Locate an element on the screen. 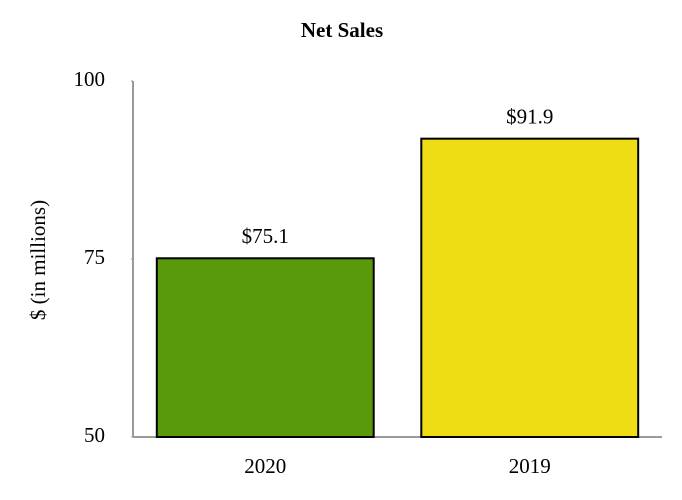 This screenshot has height=500, width=682. value-label: $75.1 is located at coordinates (265, 236).